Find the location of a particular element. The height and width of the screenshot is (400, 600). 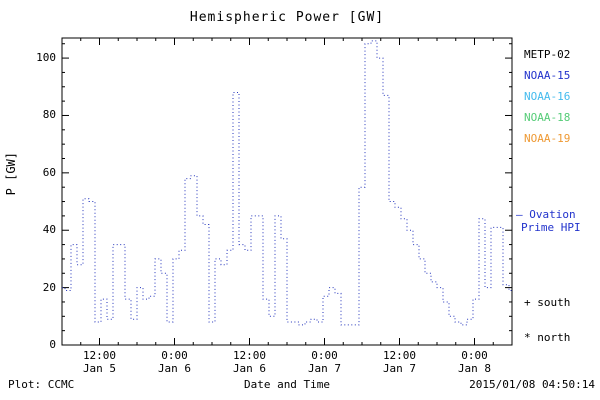

plot-source-label: Plot: CCMC is located at coordinates (41, 384).